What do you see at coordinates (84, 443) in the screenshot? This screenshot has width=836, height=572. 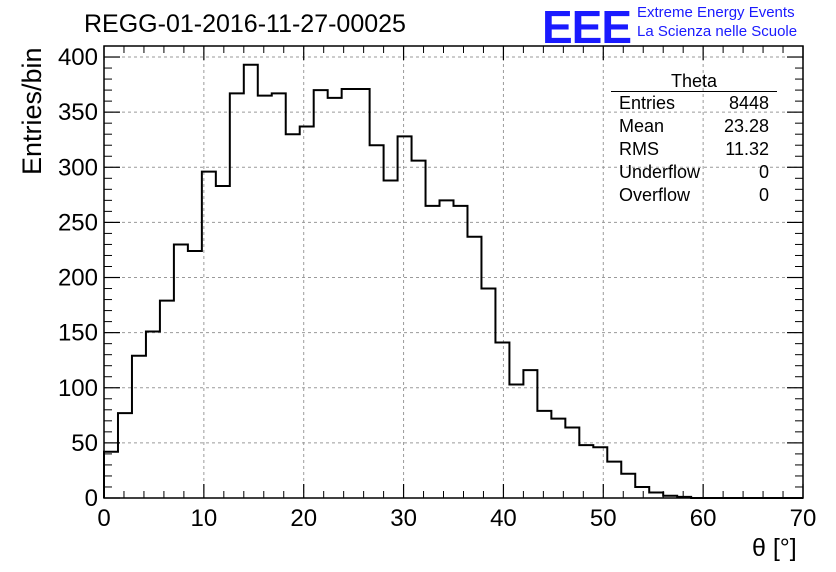 I see `y-tick-label: 50` at bounding box center [84, 443].